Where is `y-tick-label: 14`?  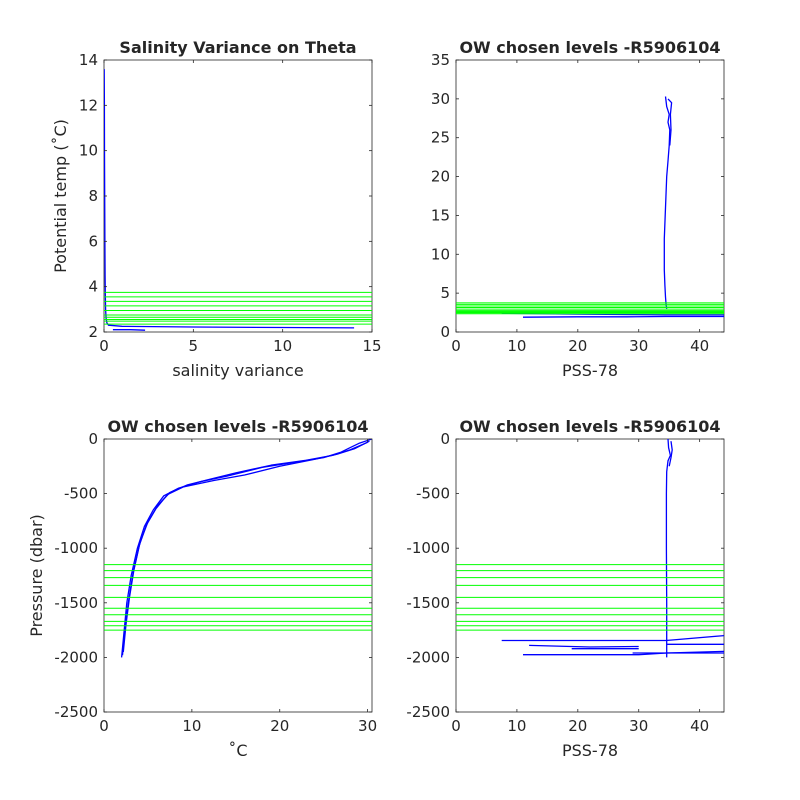 y-tick-label: 14 is located at coordinates (88, 60).